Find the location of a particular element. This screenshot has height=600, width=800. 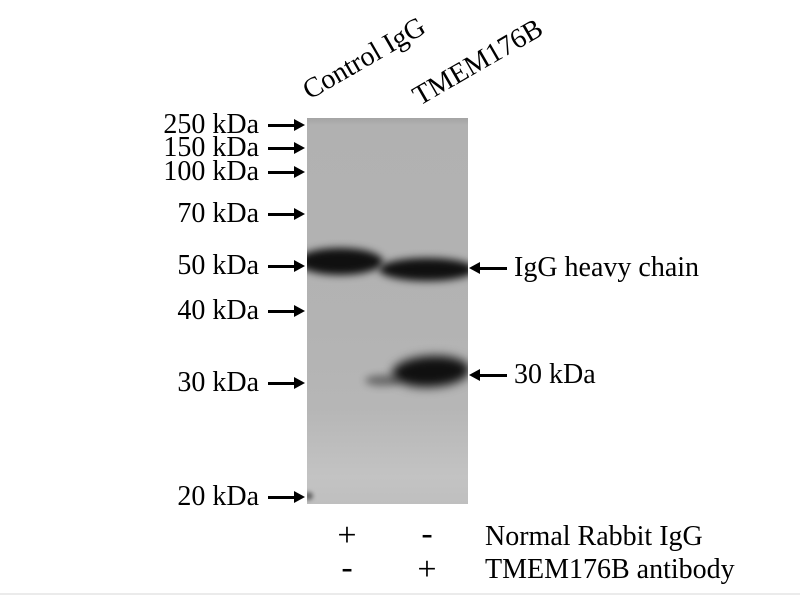

band-igg-heavy-chain-tmem176b-lane is located at coordinates (423, 269).